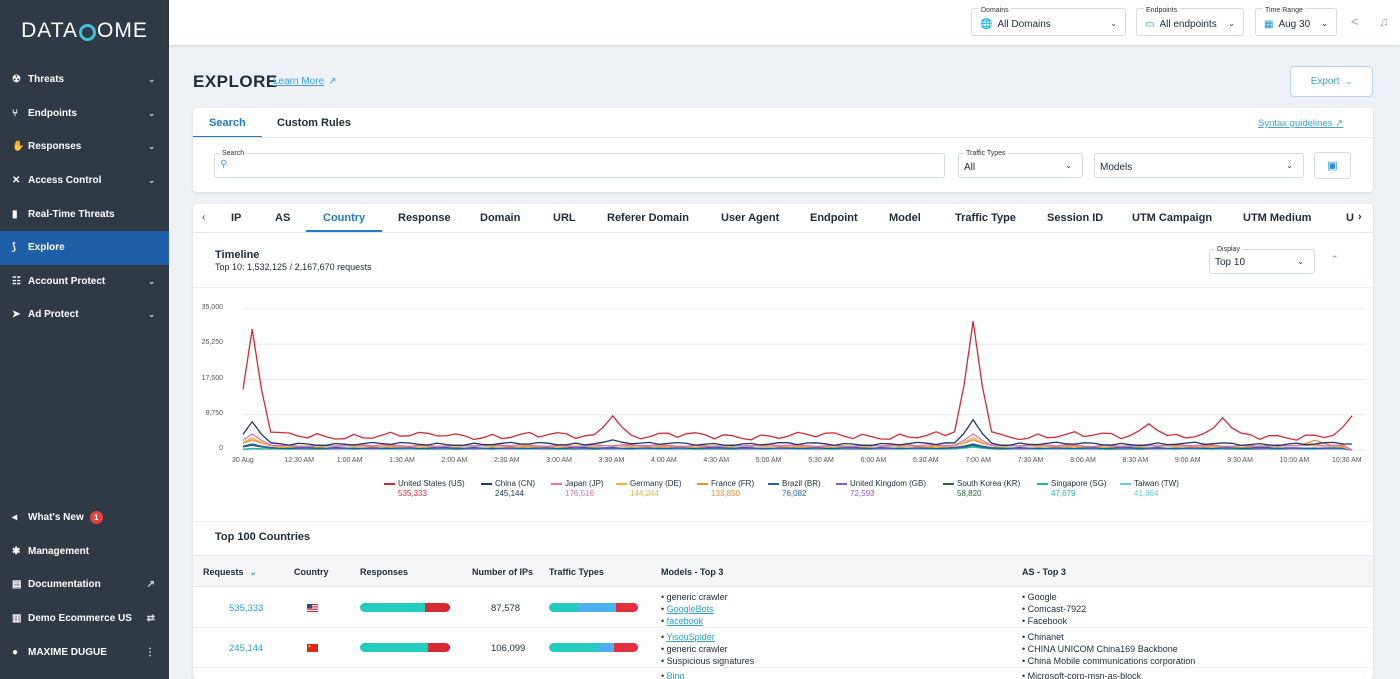 The width and height of the screenshot is (1400, 679). I want to click on flag-us-icon, so click(312, 609).